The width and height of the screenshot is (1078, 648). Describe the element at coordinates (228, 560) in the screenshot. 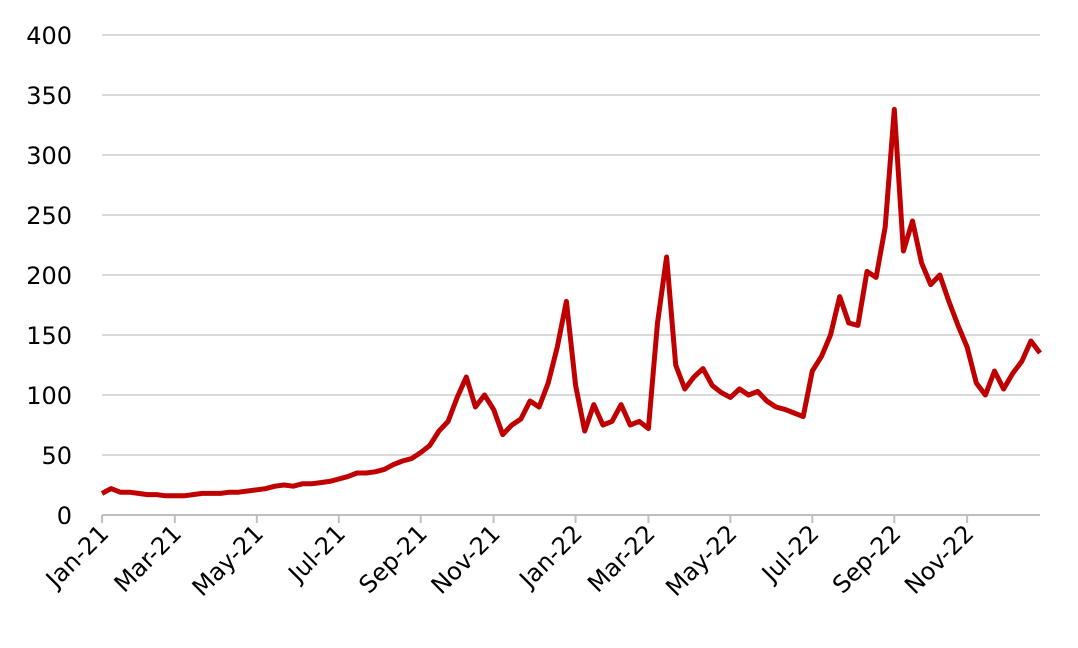

I see `x-tick-label: May-21` at that location.